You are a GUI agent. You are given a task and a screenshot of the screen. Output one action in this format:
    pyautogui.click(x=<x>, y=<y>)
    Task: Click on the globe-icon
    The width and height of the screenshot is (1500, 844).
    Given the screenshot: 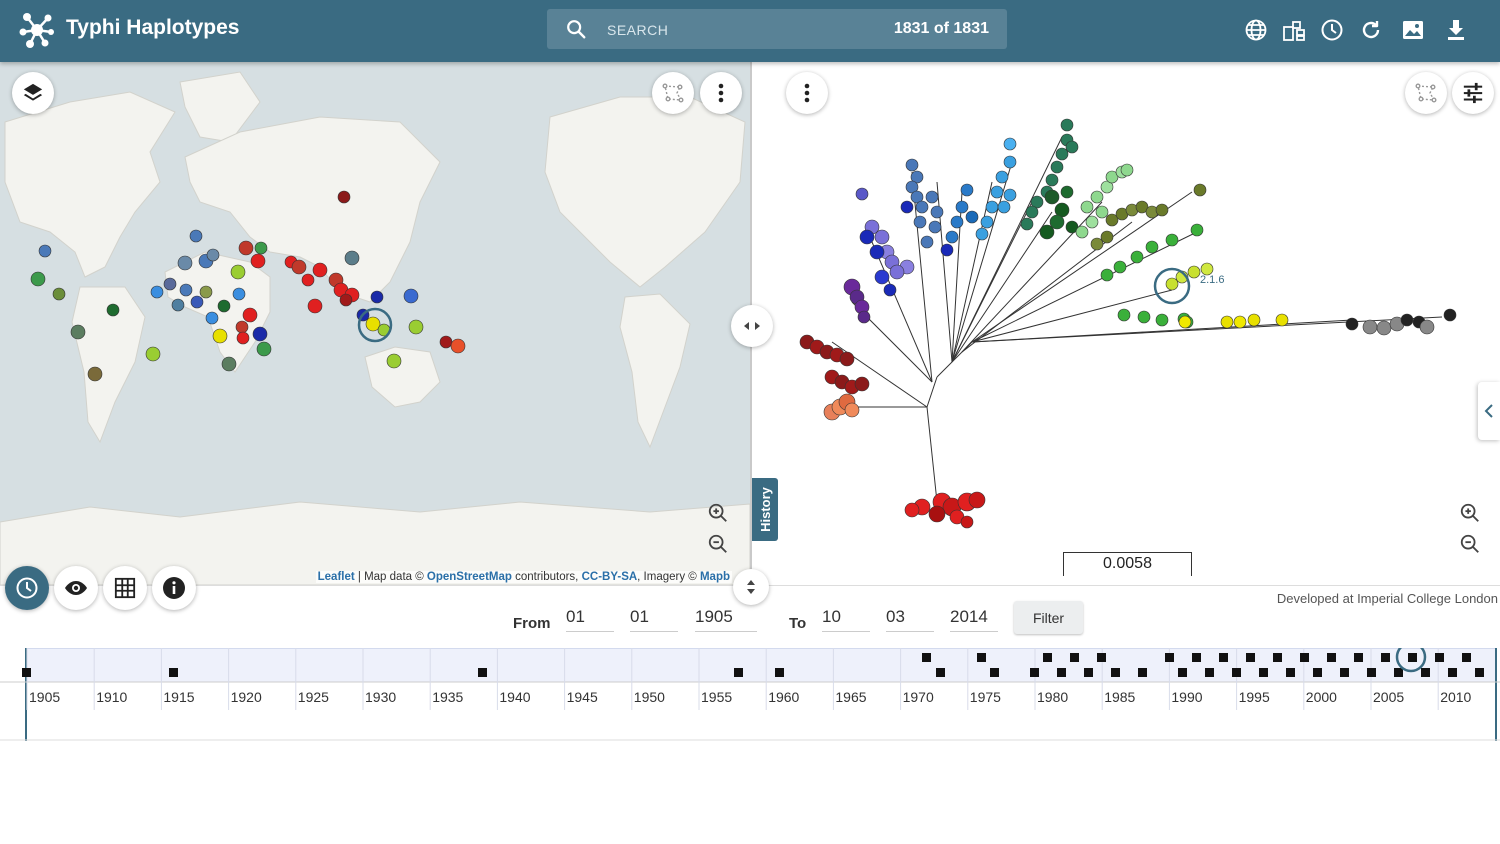 What is the action you would take?
    pyautogui.click(x=1256, y=30)
    